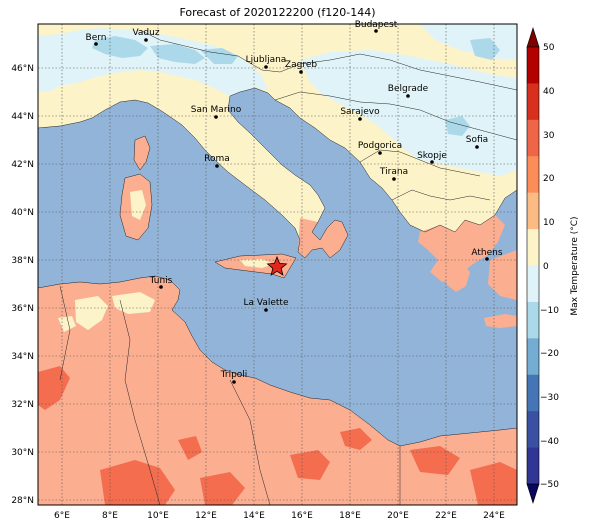 This screenshot has height=529, width=592. Describe the element at coordinates (96, 38) in the screenshot. I see `city-label-bern: Bern` at that location.